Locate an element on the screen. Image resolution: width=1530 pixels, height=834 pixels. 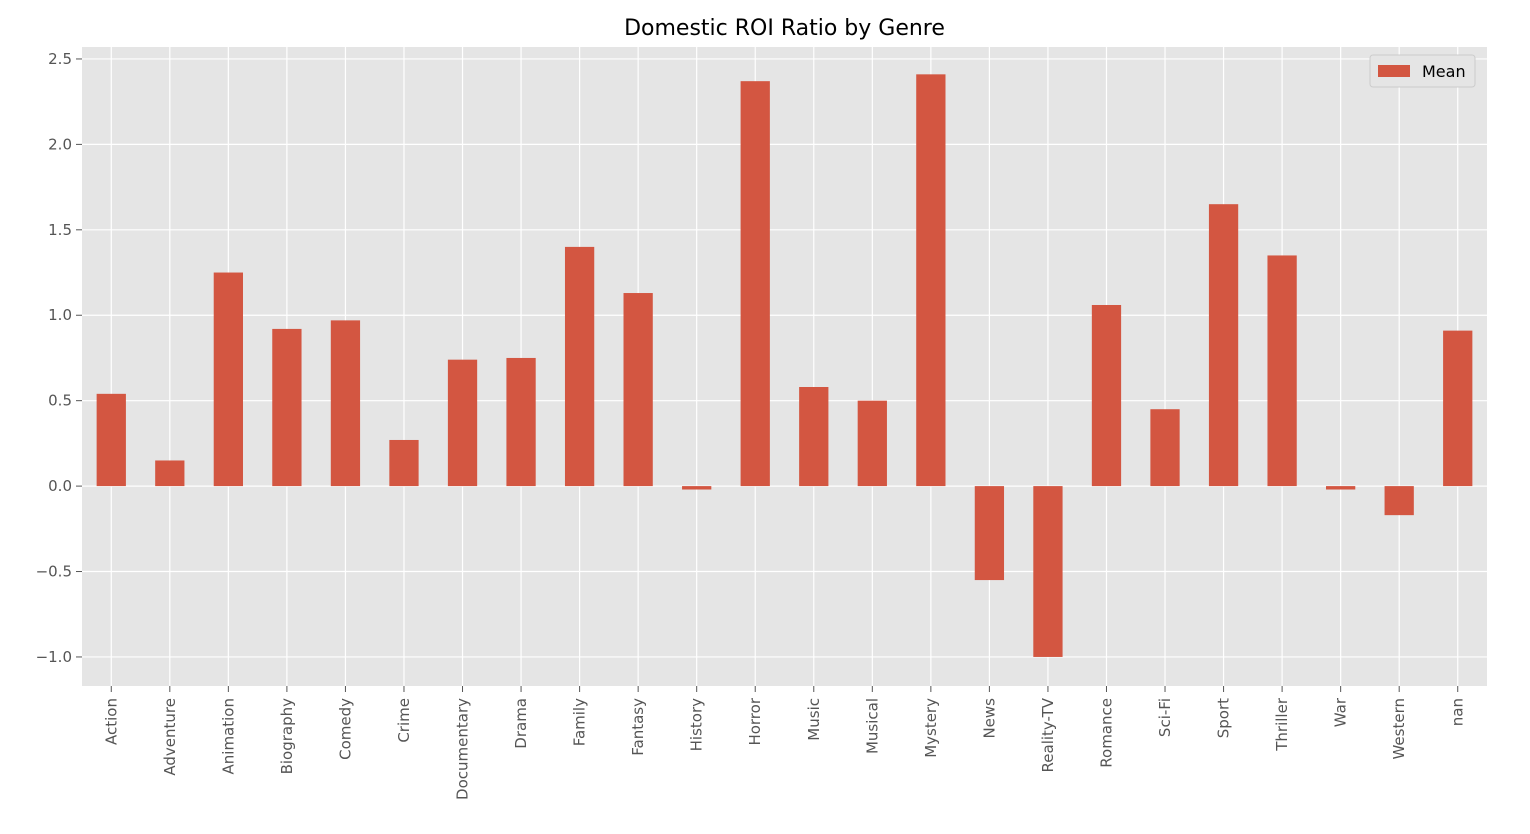
bar-family is located at coordinates (579, 366).